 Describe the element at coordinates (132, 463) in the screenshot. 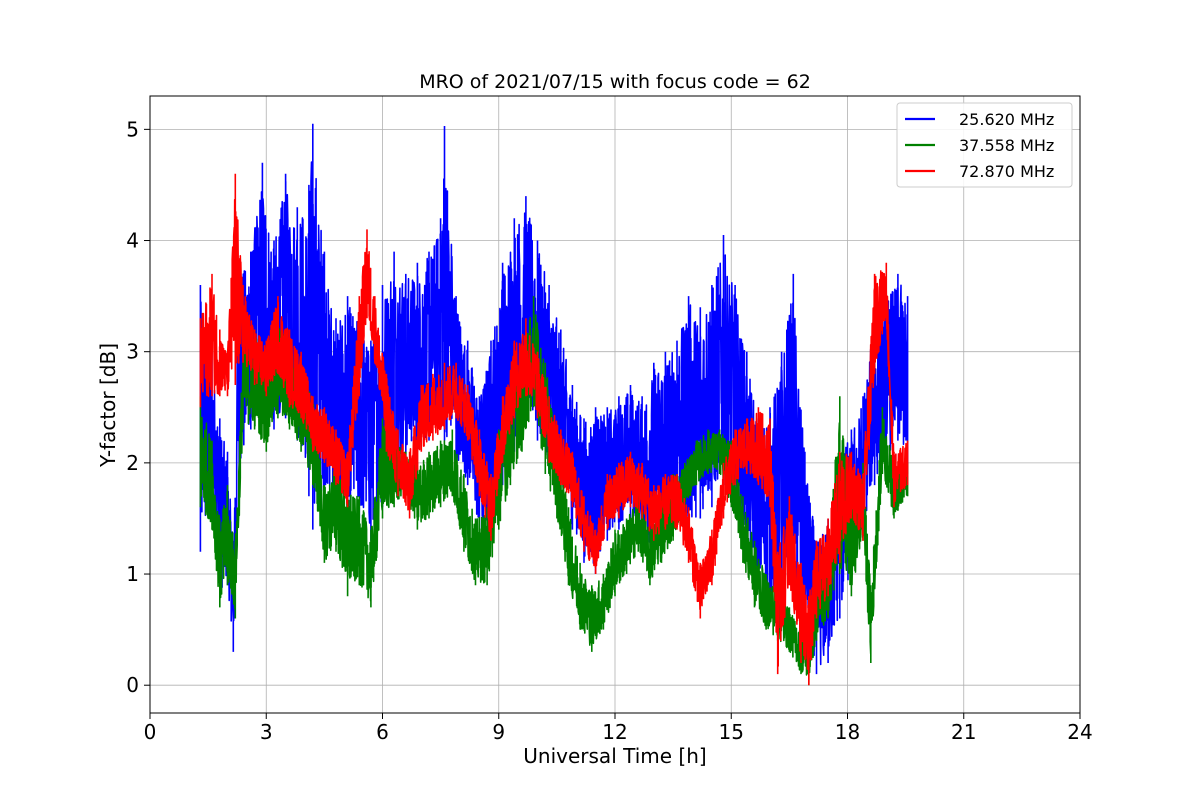

I see `y-tick-label: 2` at that location.